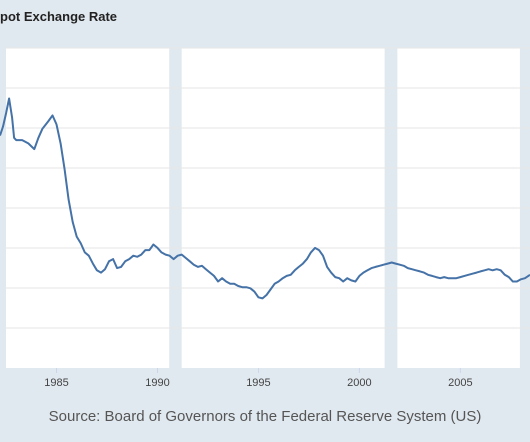 Image resolution: width=530 pixels, height=442 pixels. Describe the element at coordinates (59, 16) in the screenshot. I see `chart-title: pot Exchange Rate` at that location.